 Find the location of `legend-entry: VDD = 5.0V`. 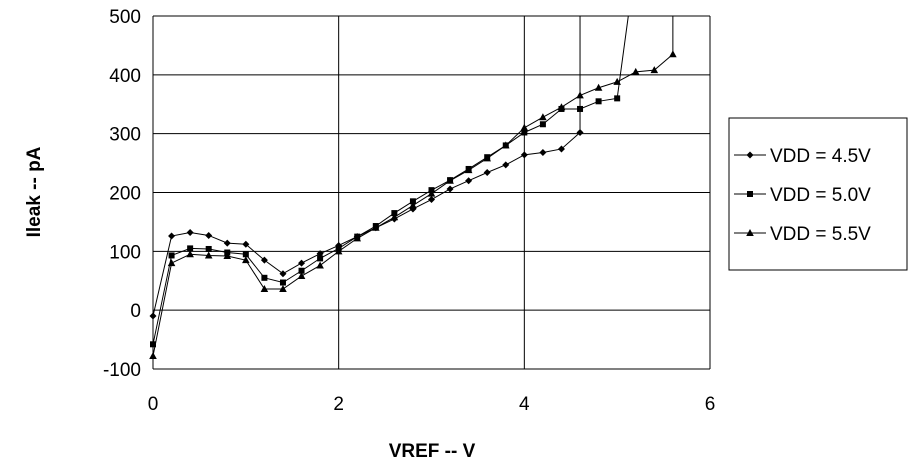

legend-entry: VDD = 5.0V is located at coordinates (802, 195).